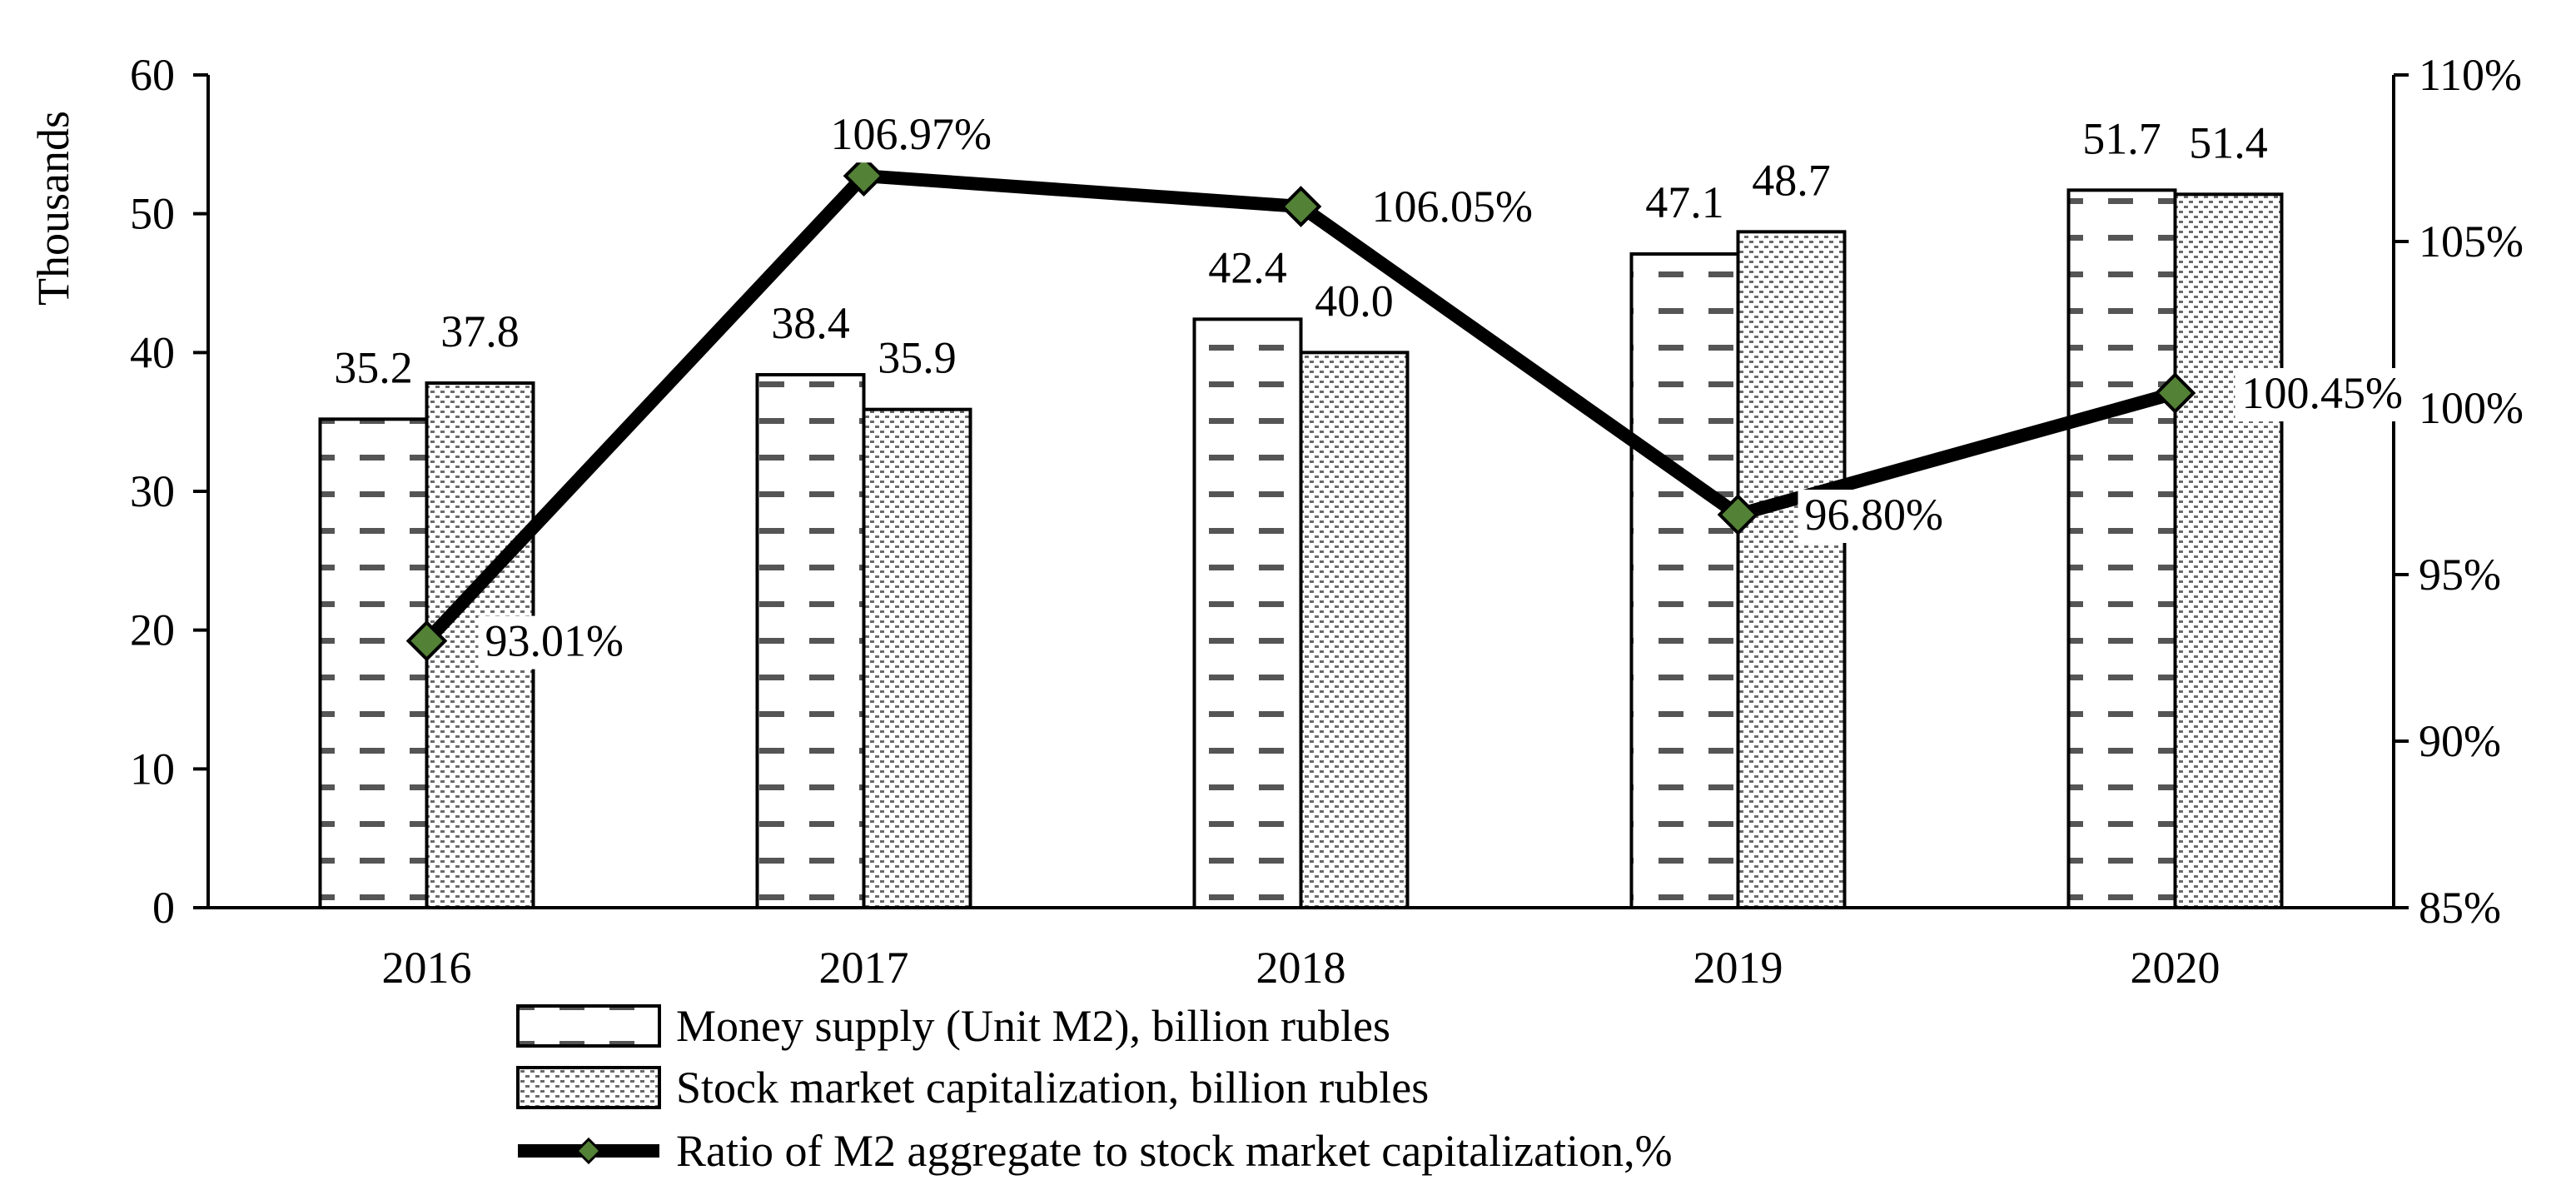  Describe the element at coordinates (2121, 549) in the screenshot. I see `bar-m2-2020` at that location.